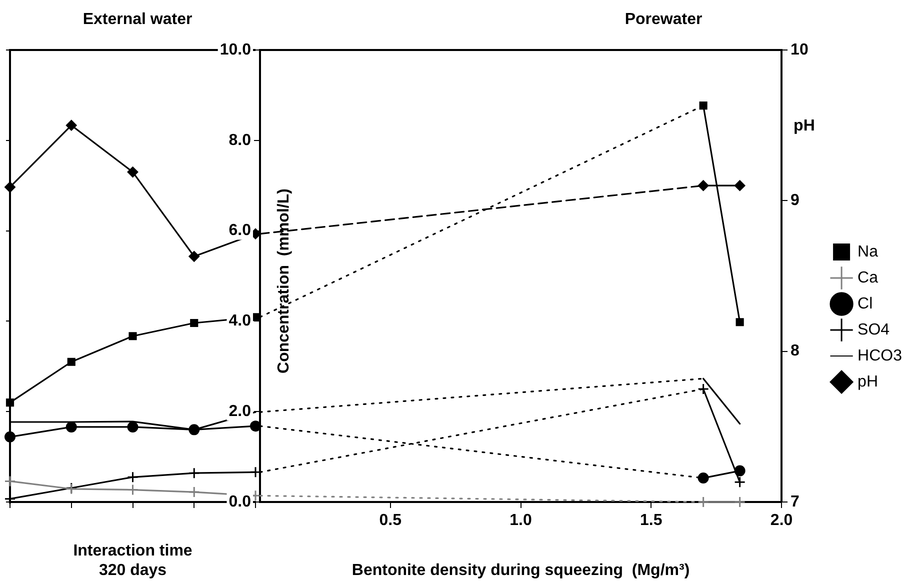 The width and height of the screenshot is (916, 584). I want to click on y2-axis-title: pH, so click(804, 125).